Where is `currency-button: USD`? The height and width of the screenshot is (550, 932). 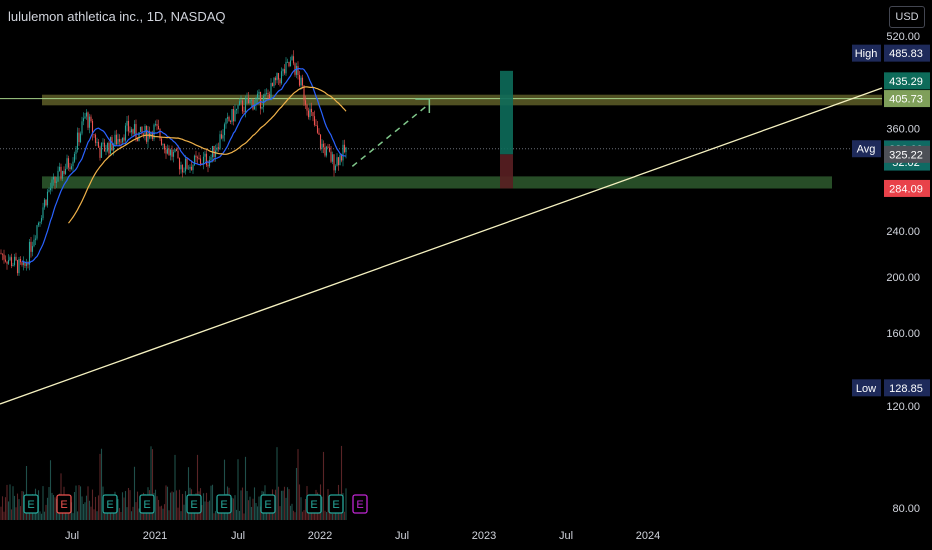 currency-button: USD is located at coordinates (907, 17).